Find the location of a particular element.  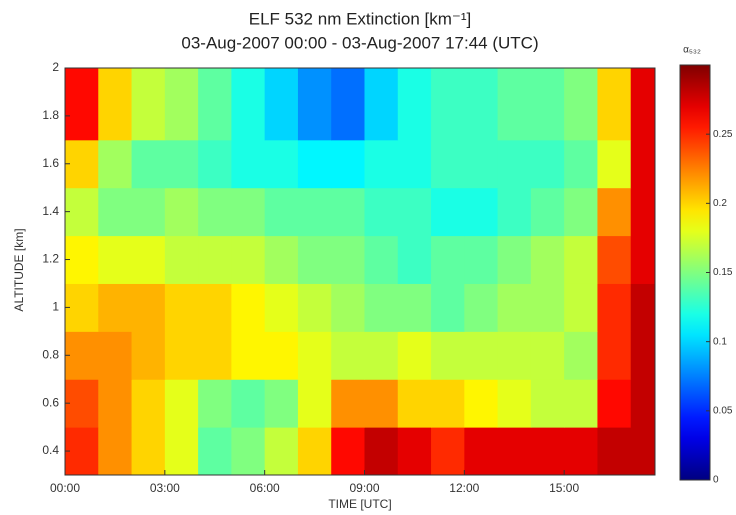

x-tick-label: 03:00 is located at coordinates (165, 488).